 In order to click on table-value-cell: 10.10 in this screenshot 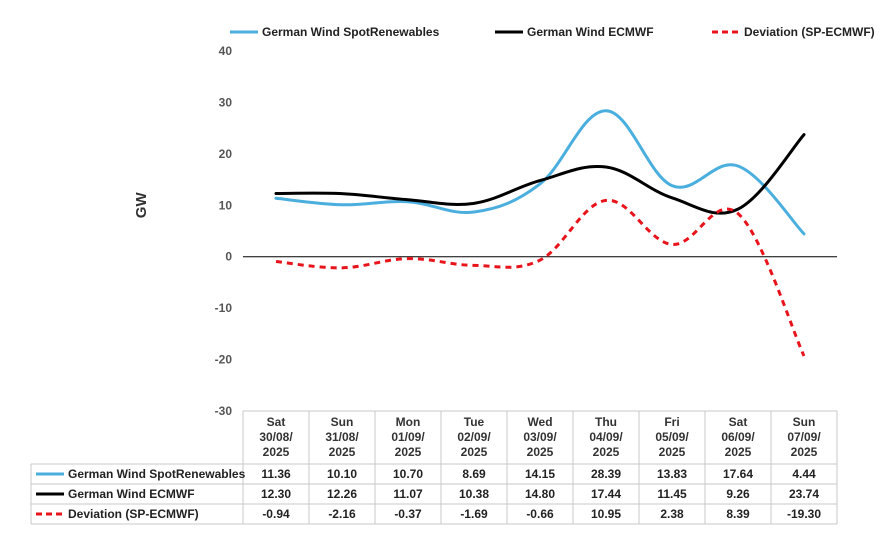, I will do `click(342, 474)`.